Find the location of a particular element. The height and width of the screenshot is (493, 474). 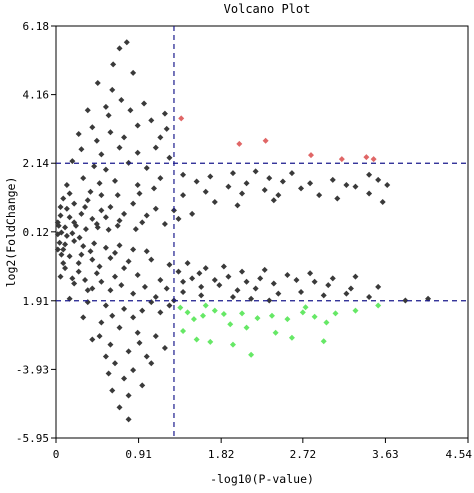

x-tick-label-0: 0 is located at coordinates (56, 454).